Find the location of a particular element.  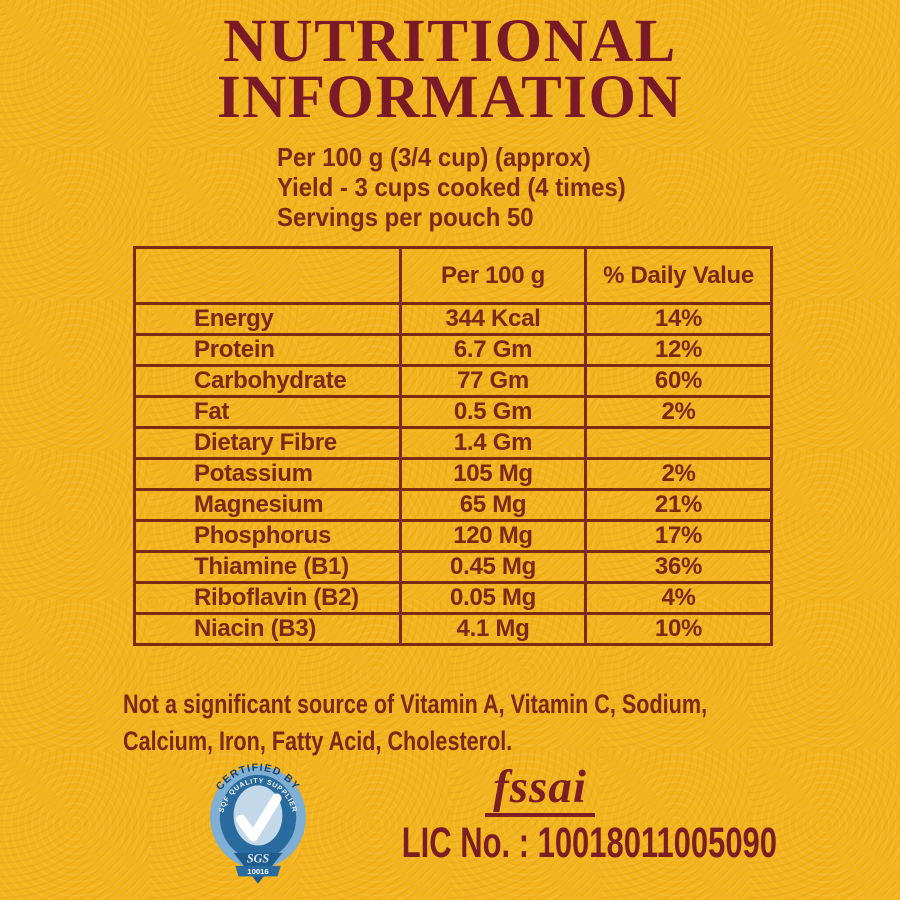

yield-line: Yield - 3 cups cooked (4 times) is located at coordinates (451, 187).